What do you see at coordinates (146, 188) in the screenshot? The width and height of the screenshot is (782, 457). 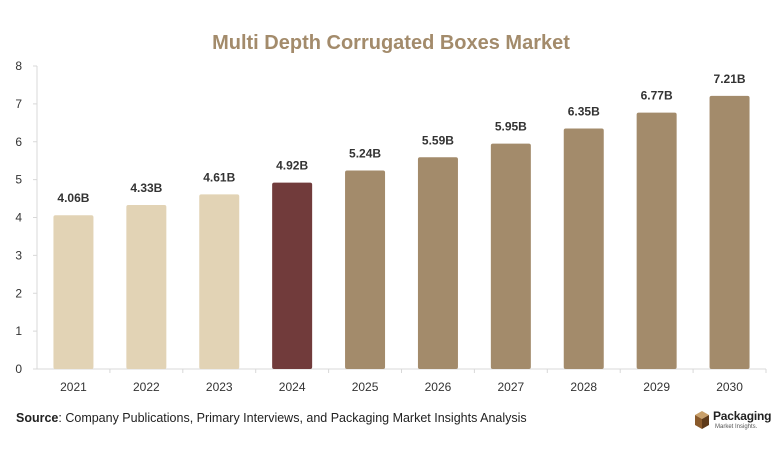 I see `data-label-2022: 4.33B` at bounding box center [146, 188].